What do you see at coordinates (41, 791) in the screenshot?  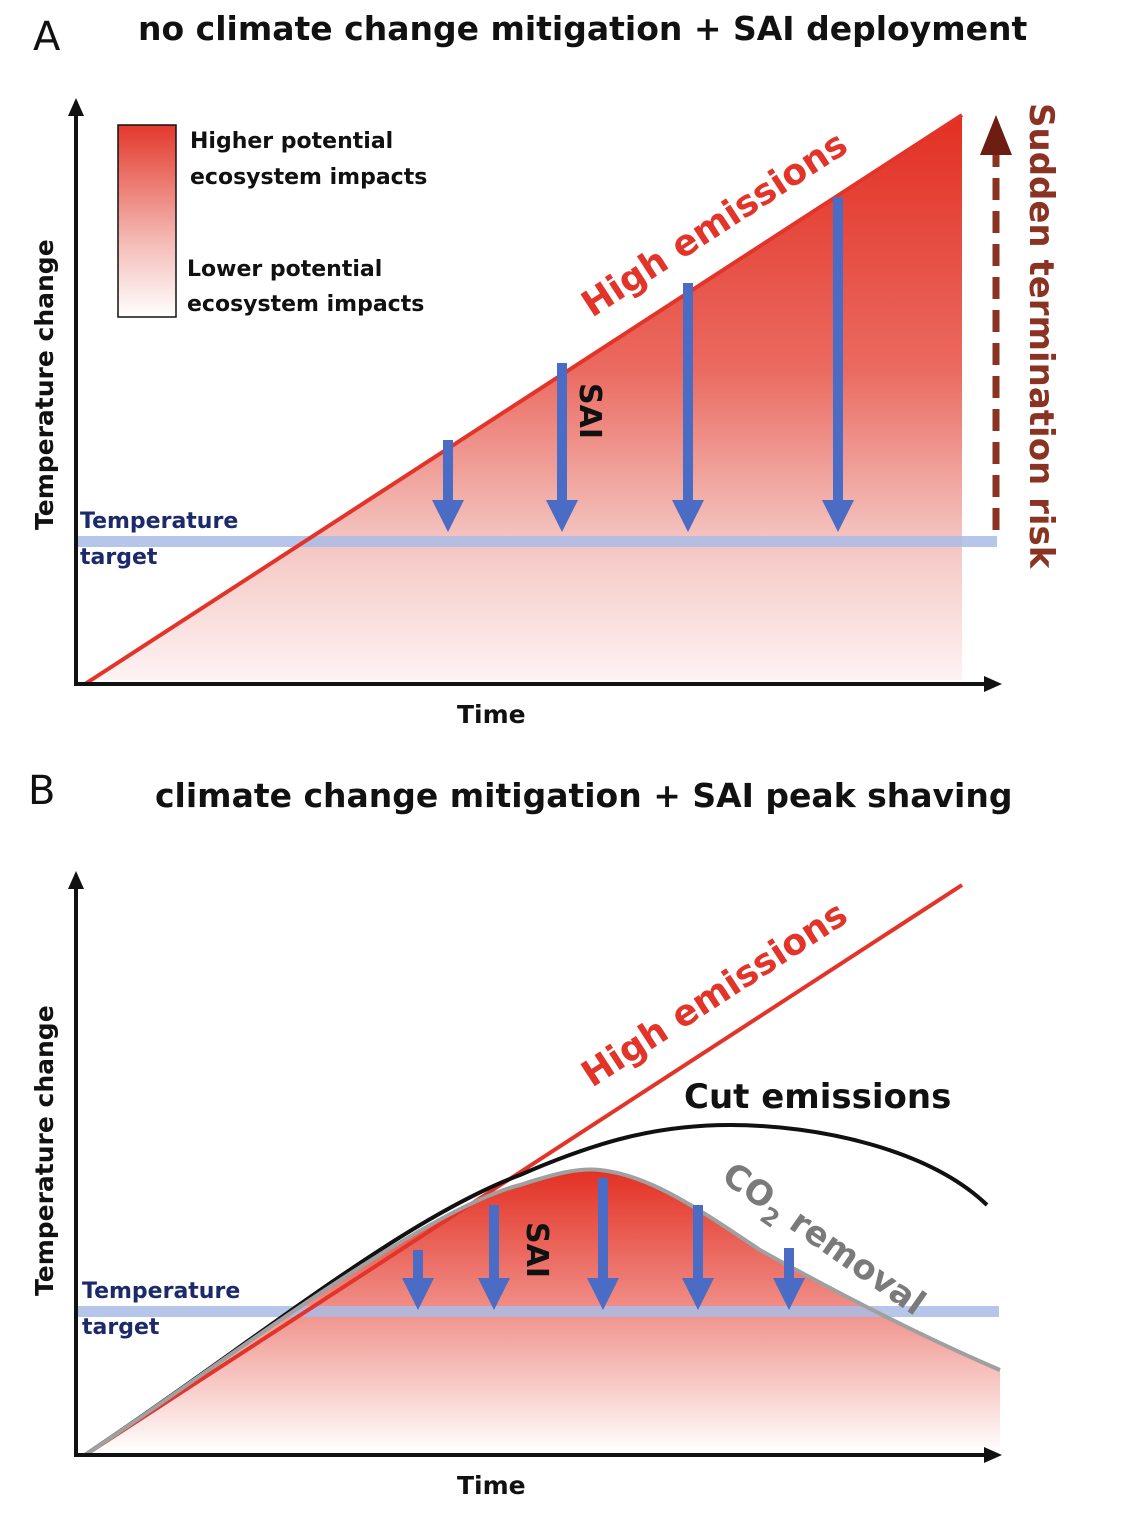 I see `panel-letter: B` at bounding box center [41, 791].